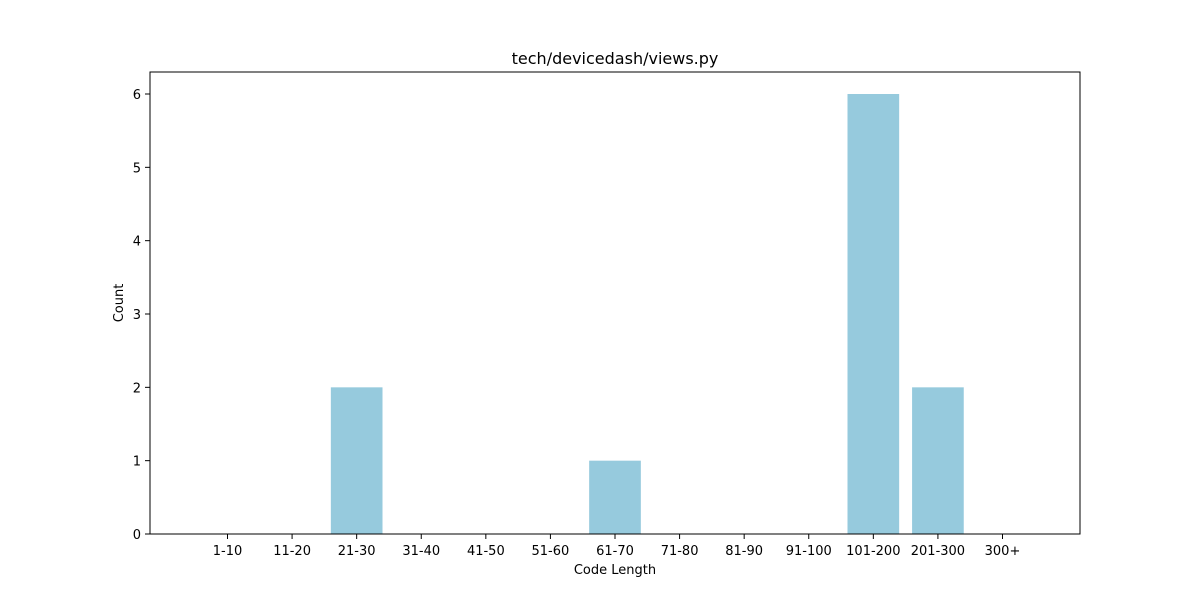  Describe the element at coordinates (137, 462) in the screenshot. I see `y-tick-label: 1` at that location.